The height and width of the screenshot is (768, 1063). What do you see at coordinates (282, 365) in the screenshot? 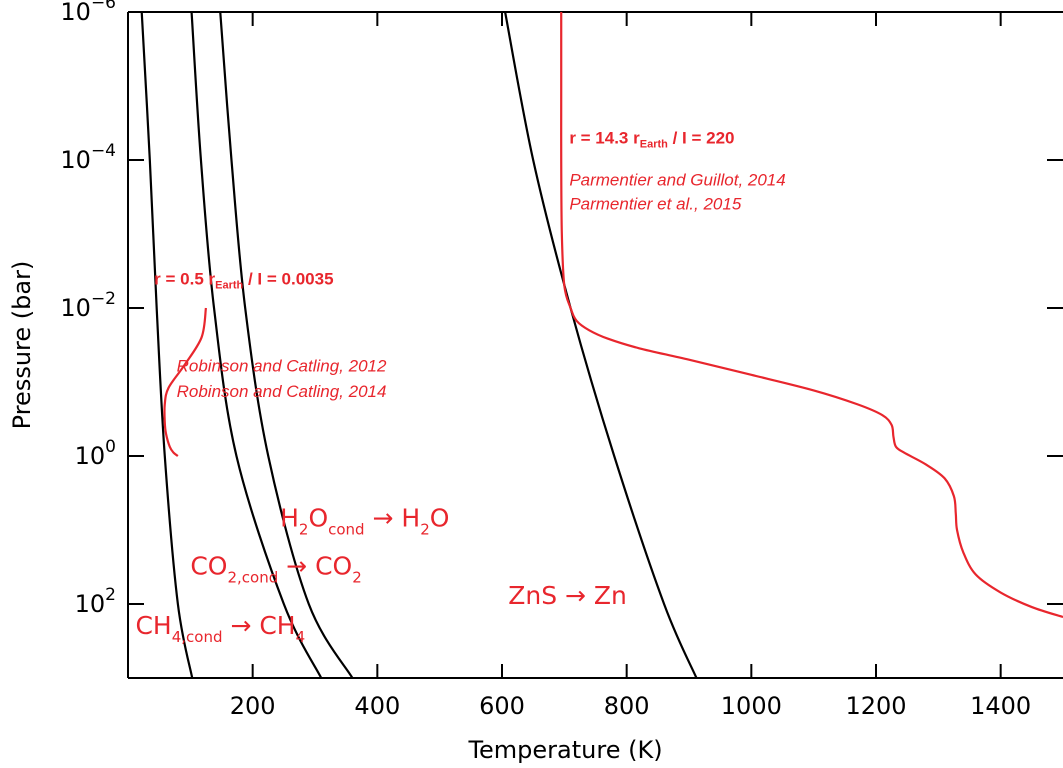
I see `cold-reference-1: Robinson and Catling, 2012` at bounding box center [282, 365].